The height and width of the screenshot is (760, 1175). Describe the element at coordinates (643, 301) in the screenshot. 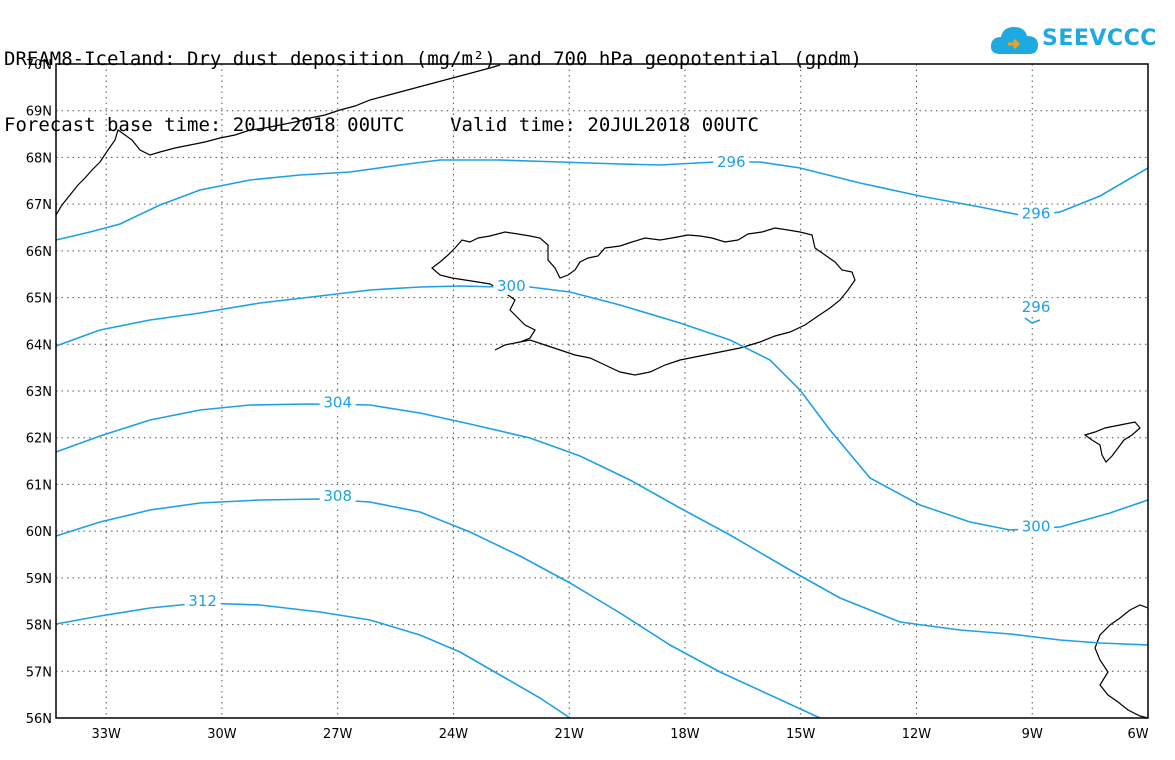

I see `iceland-coast` at that location.